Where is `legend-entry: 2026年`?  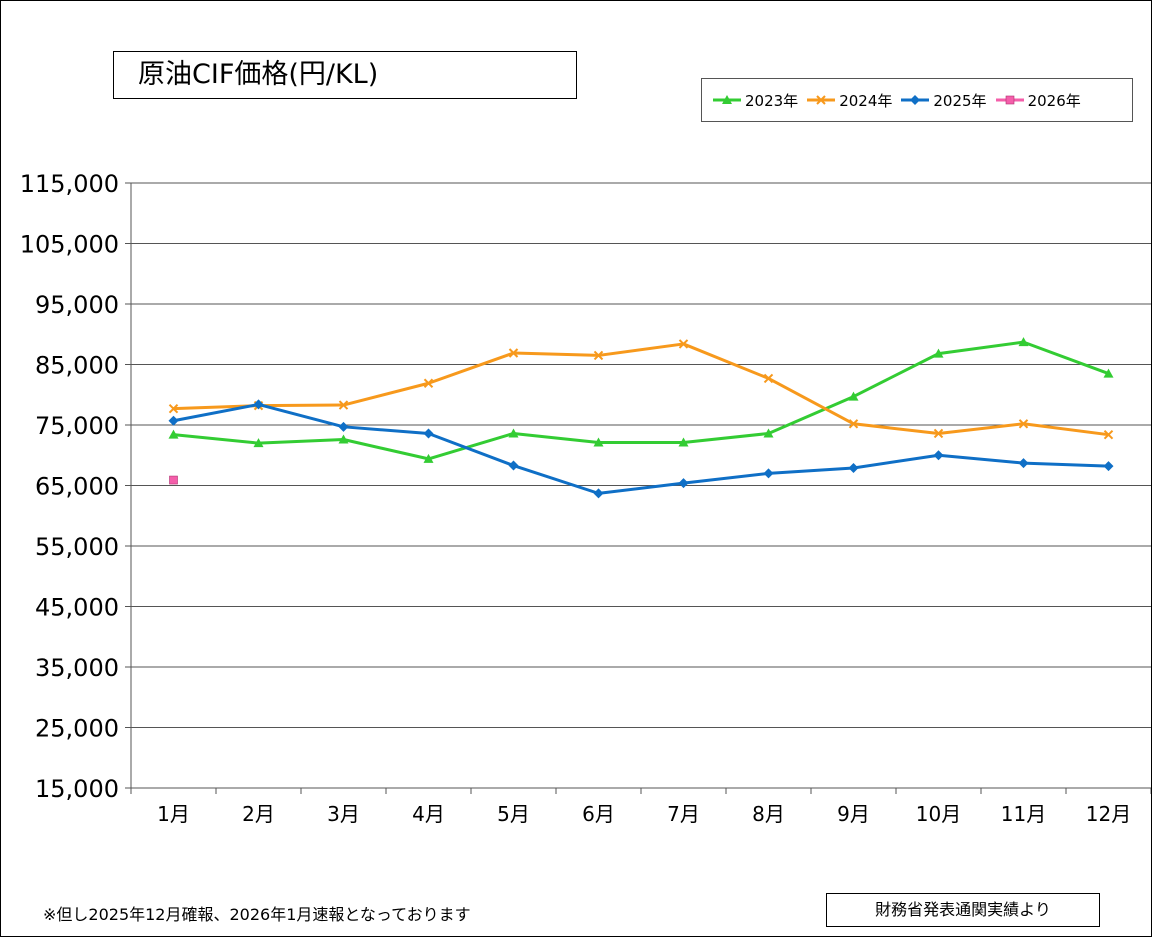 legend-entry: 2026年 is located at coordinates (1038, 100).